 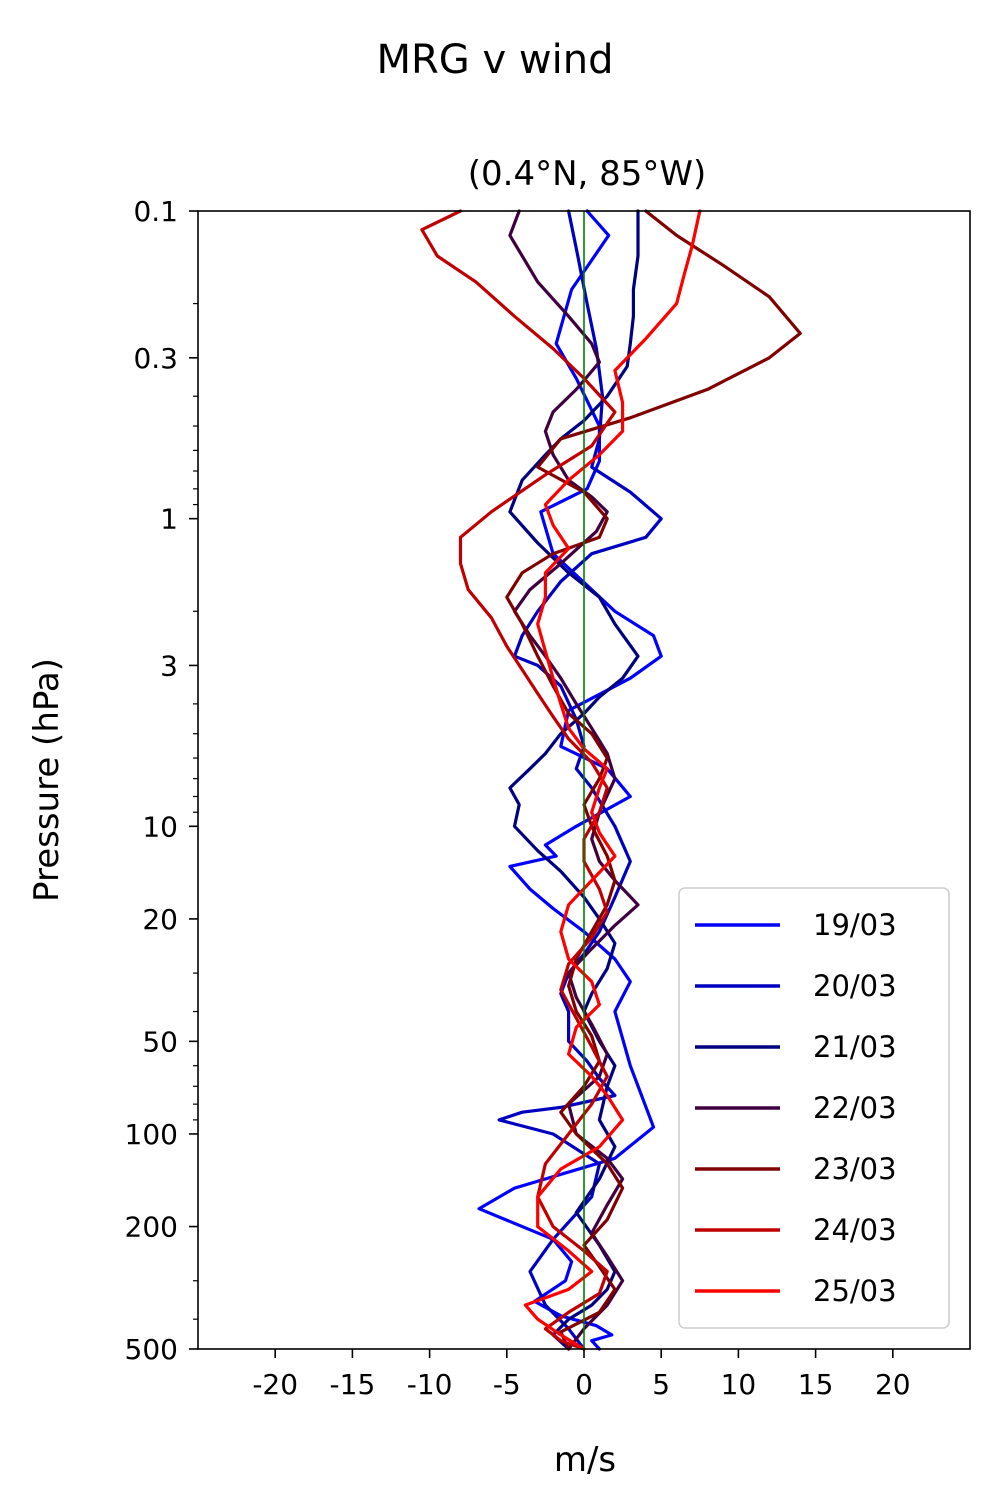 What do you see at coordinates (855, 1169) in the screenshot?
I see `legend-label: 23/03` at bounding box center [855, 1169].